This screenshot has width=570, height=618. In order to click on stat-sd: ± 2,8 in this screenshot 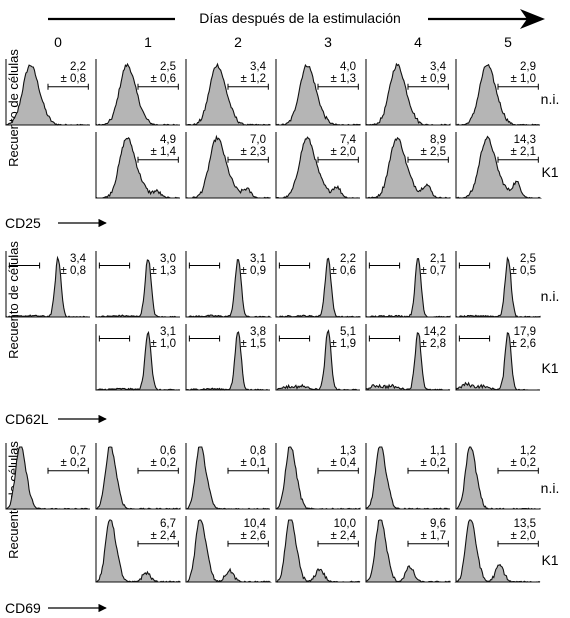, I will do `click(434, 344)`.